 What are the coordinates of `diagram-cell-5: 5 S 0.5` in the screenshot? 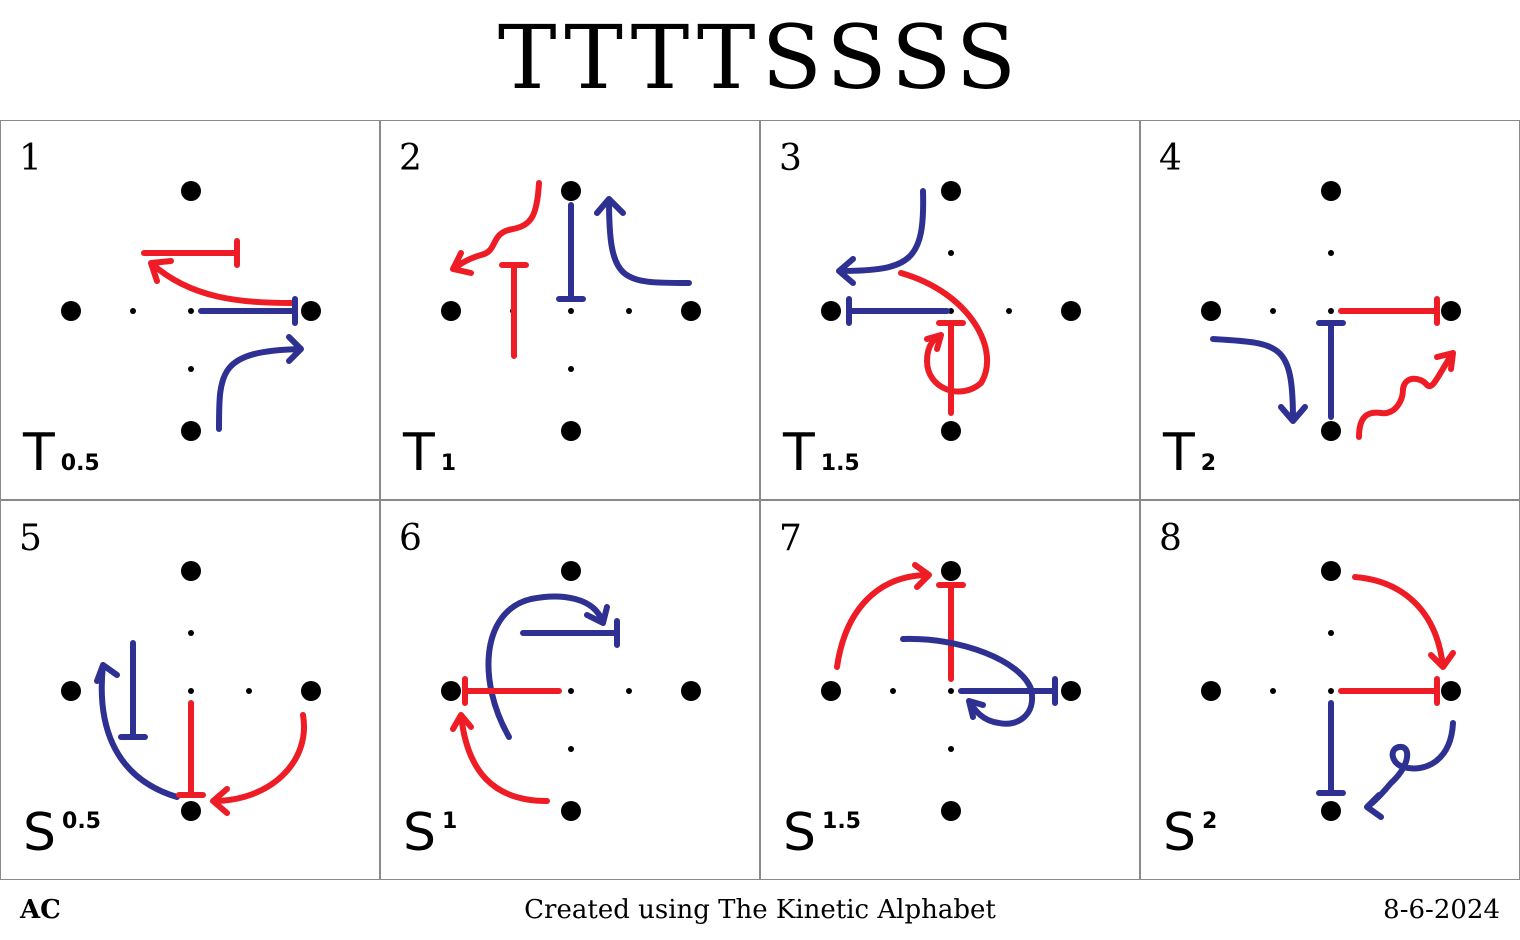 It's located at (190, 690).